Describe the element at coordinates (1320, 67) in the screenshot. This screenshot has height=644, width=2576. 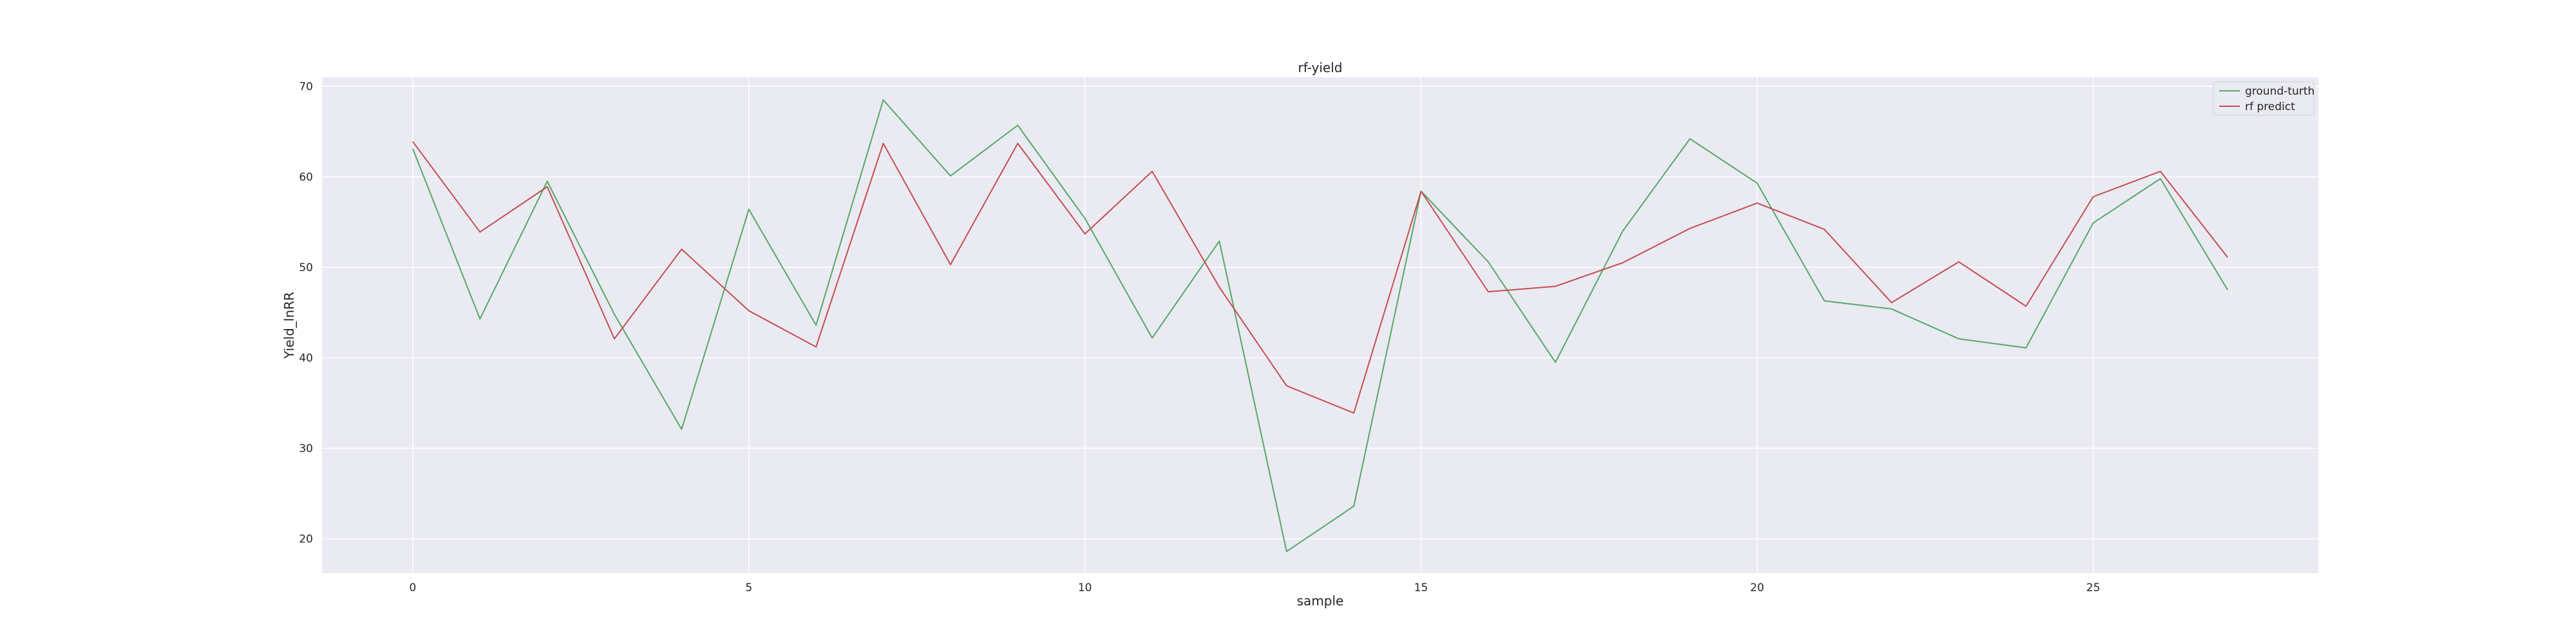
I see `chart-title: rf-yield` at that location.